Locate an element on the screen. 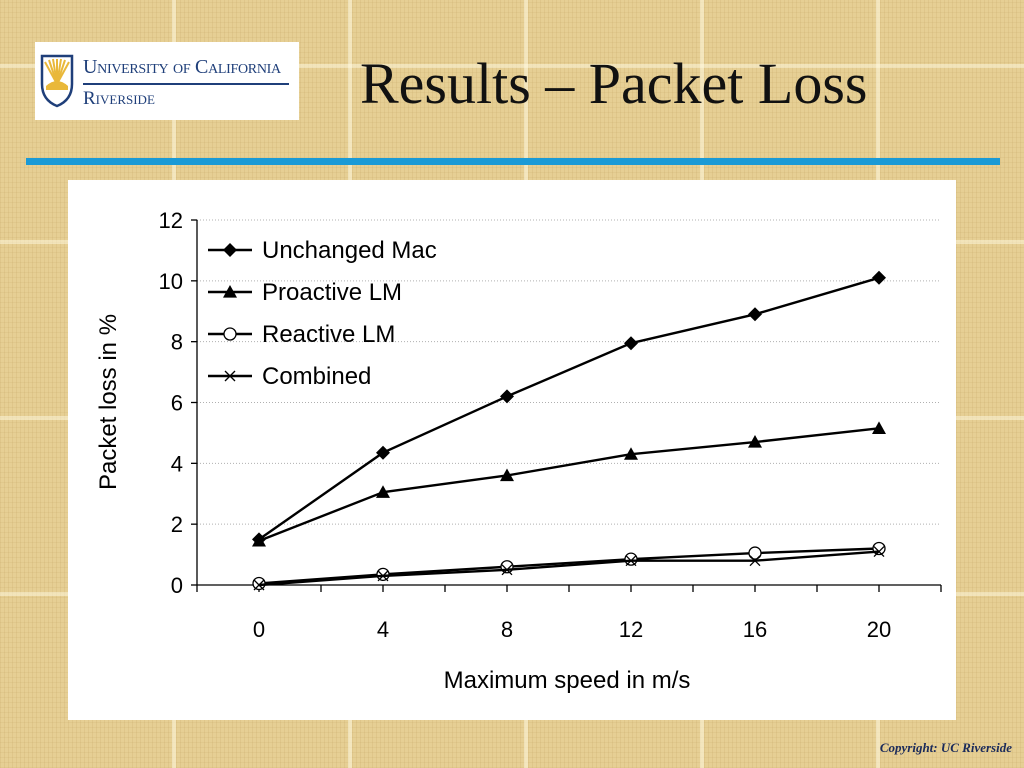 The image size is (1024, 768). y-tick-label: 4 is located at coordinates (177, 463).